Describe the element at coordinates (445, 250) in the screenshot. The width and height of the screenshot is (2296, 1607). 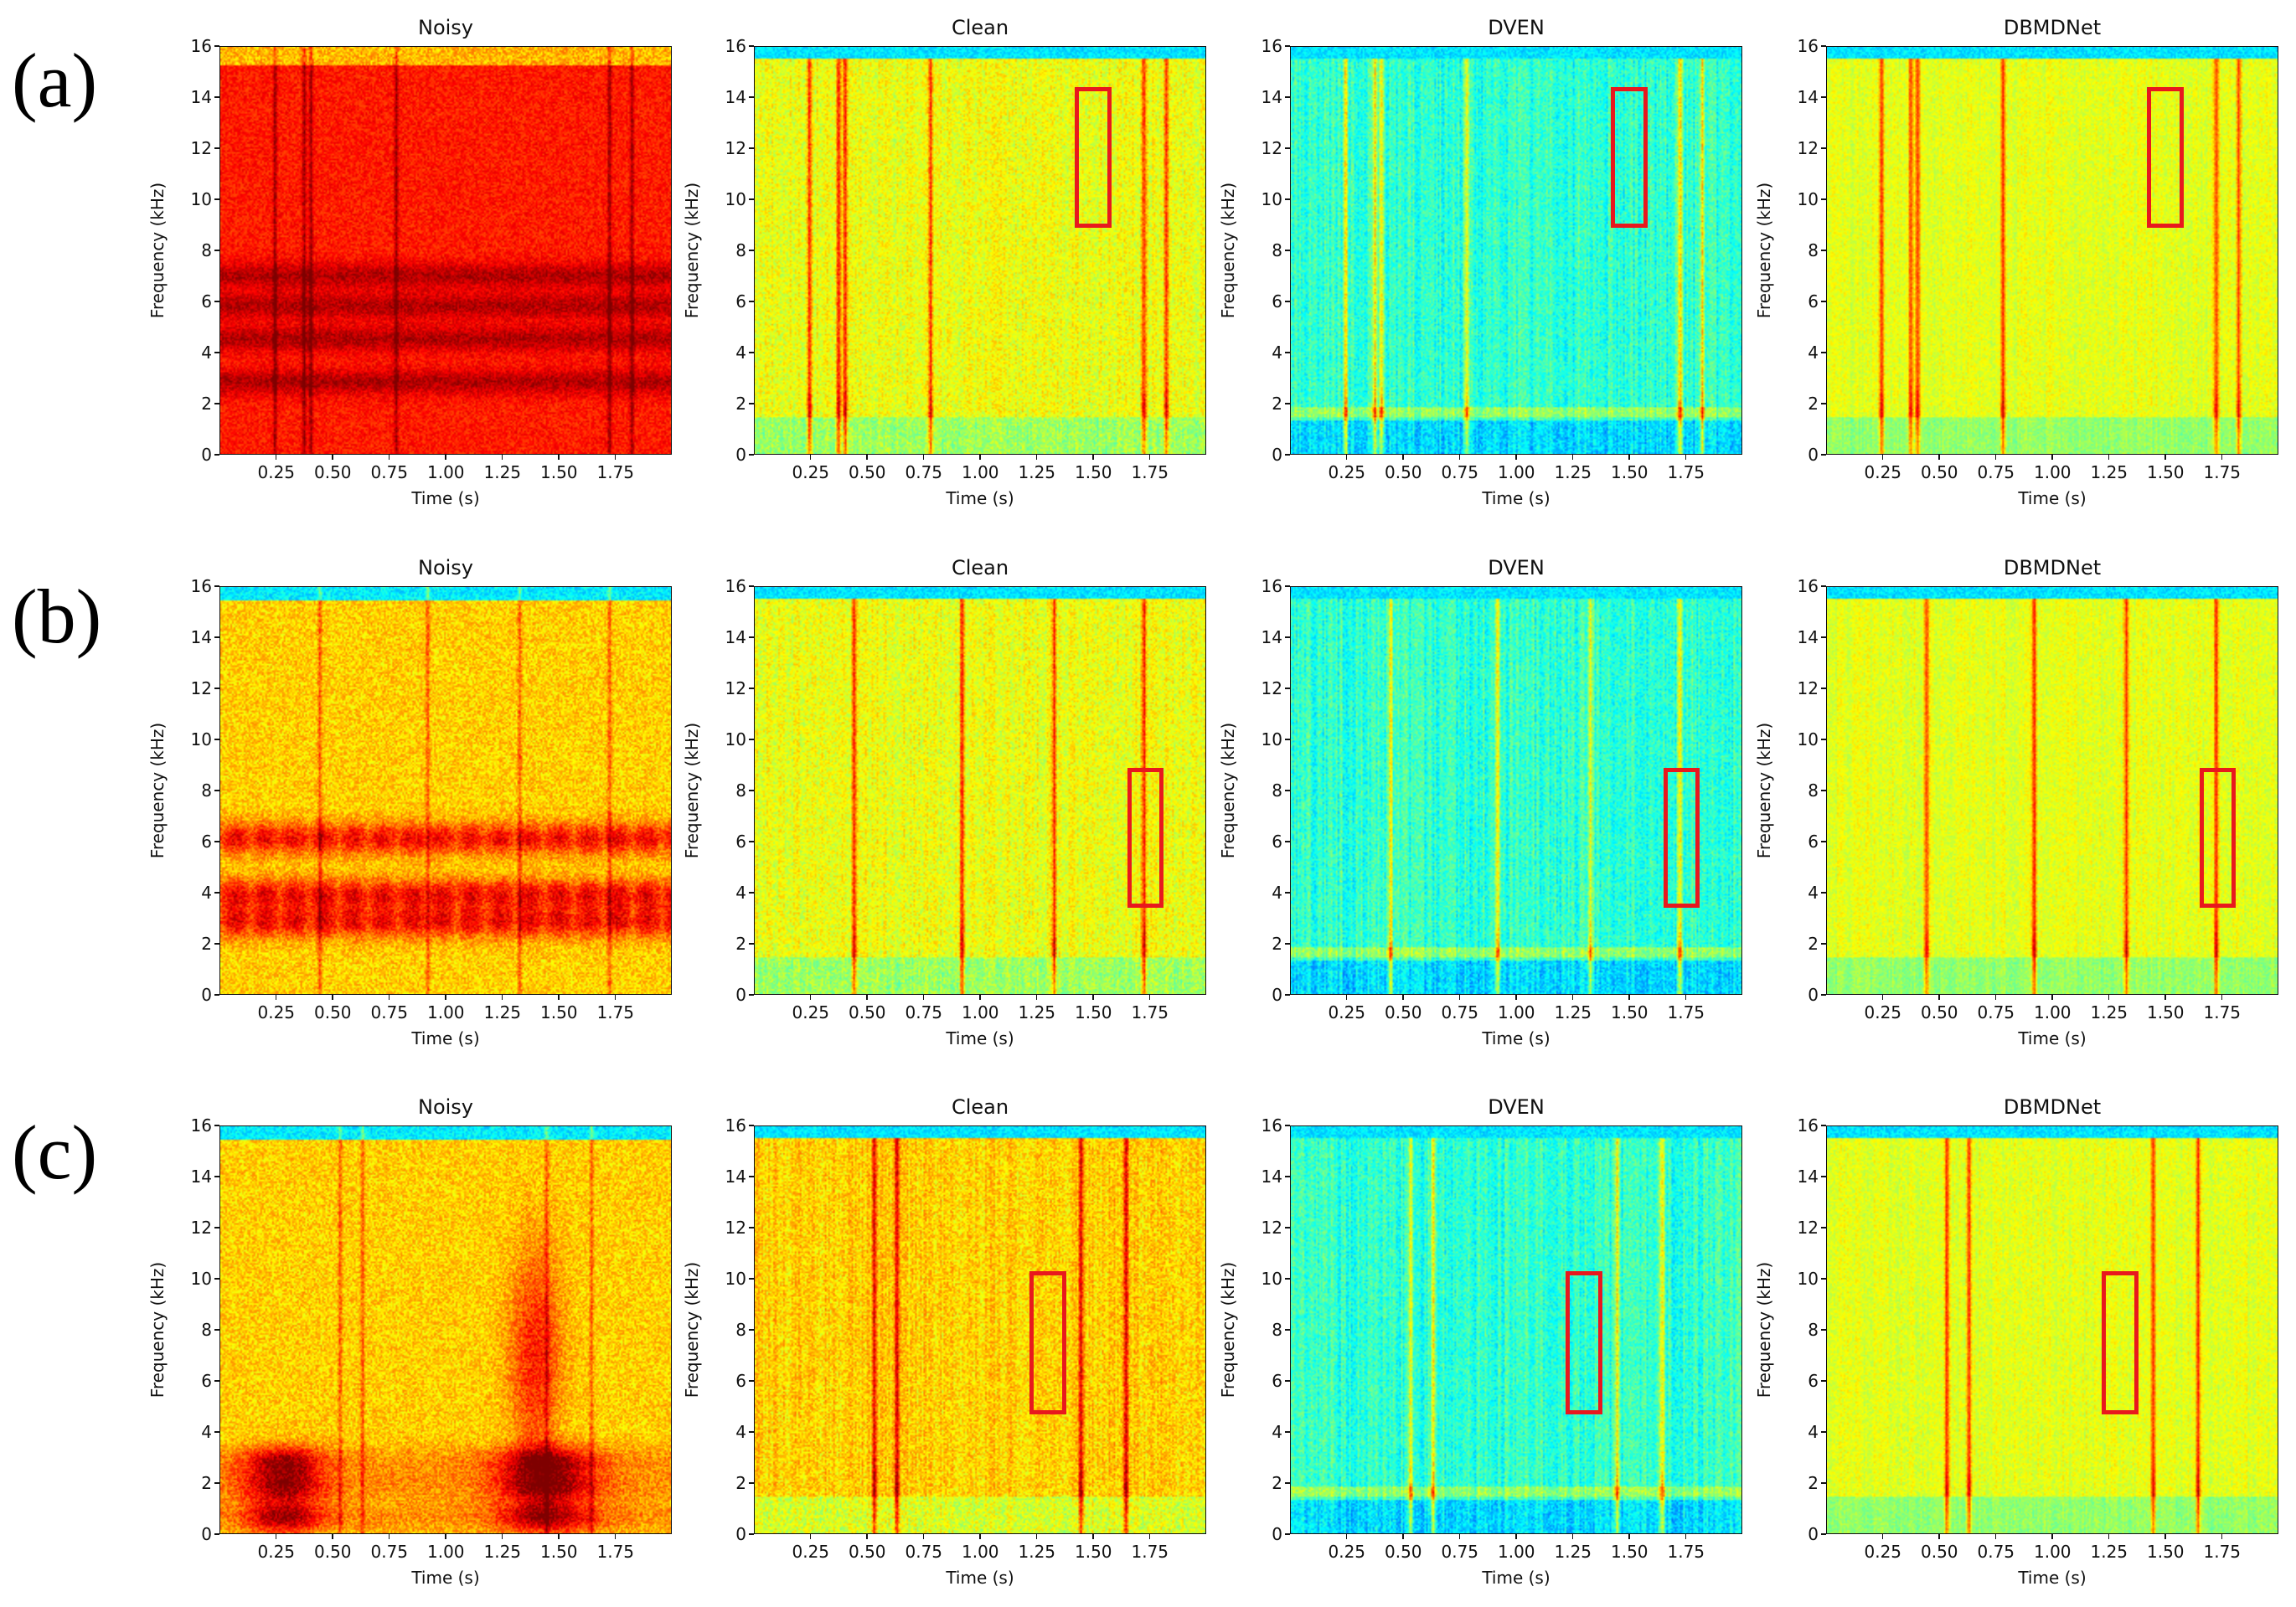
I see `spectrogram-plot` at that location.